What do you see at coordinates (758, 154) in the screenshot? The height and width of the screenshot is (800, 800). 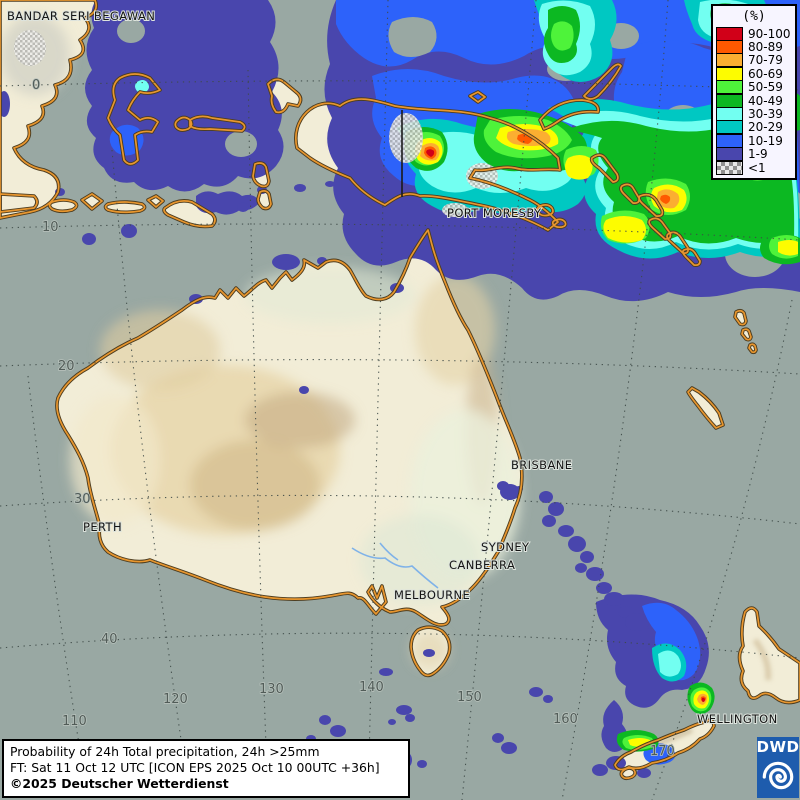 I see `legend-range-label: 1-9` at bounding box center [758, 154].